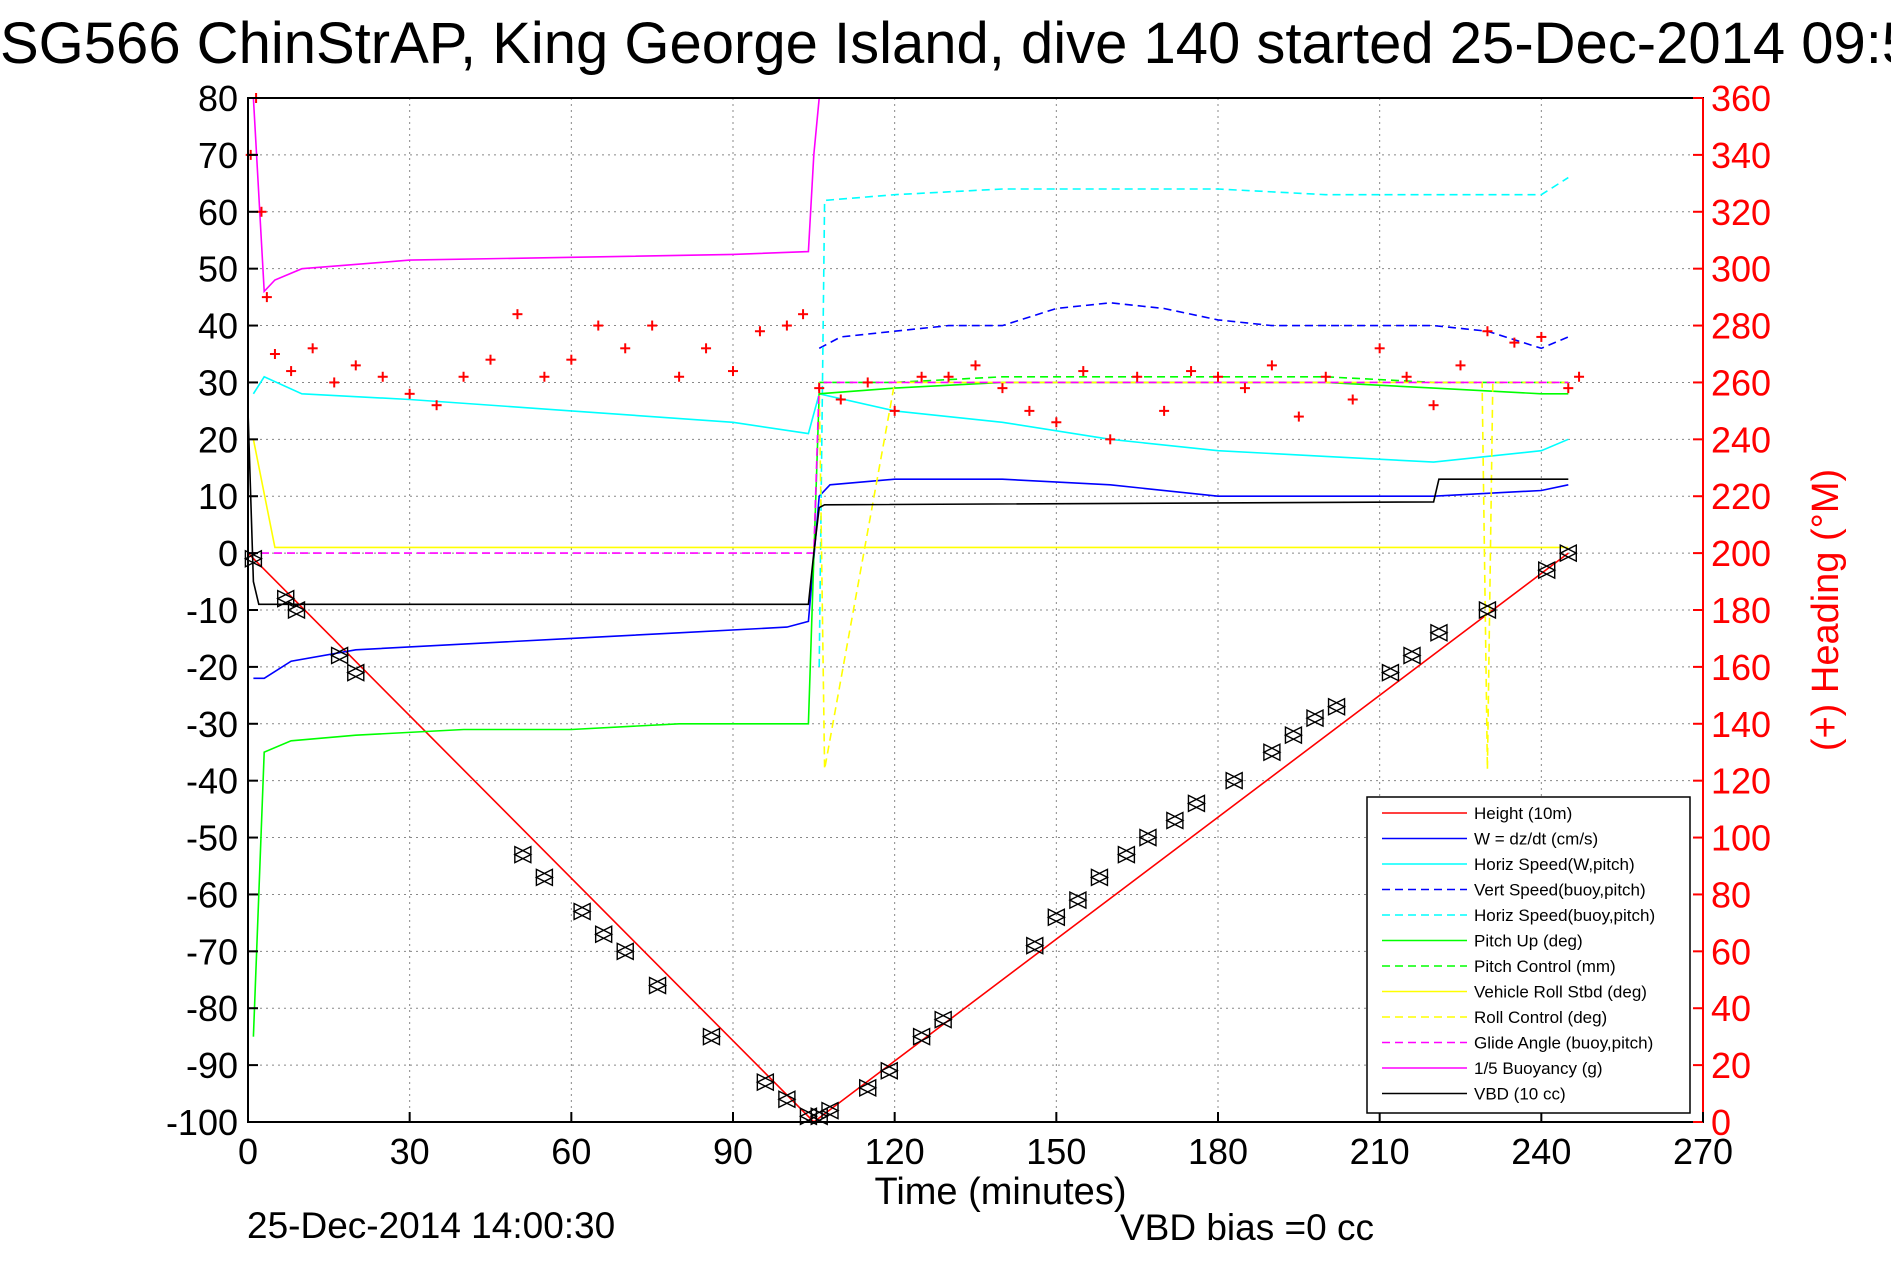  What do you see at coordinates (1703, 1151) in the screenshot?
I see `x-tick-label: 270` at bounding box center [1703, 1151].